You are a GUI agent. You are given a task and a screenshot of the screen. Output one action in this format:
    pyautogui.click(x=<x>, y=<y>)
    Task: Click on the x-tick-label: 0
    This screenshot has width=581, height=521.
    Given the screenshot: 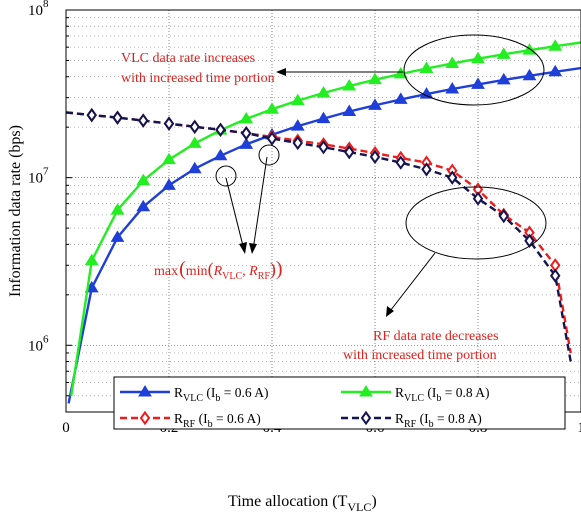 What is the action you would take?
    pyautogui.click(x=66, y=428)
    